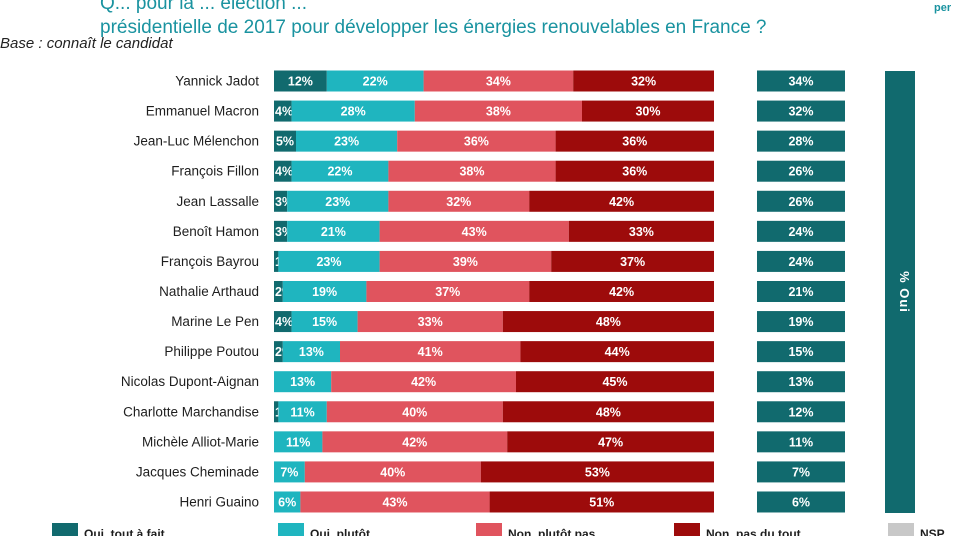 Image resolution: width=953 pixels, height=536 pixels. What do you see at coordinates (215, 171) in the screenshot?
I see `category-label: François Fillon` at bounding box center [215, 171].